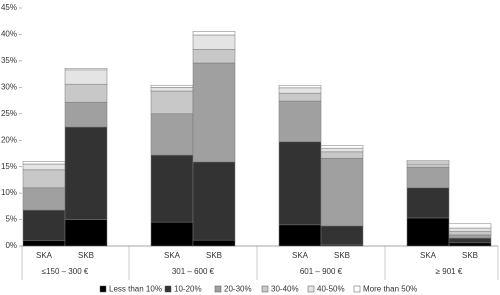 This screenshot has width=500, height=295. What do you see at coordinates (390, 289) in the screenshot?
I see `legend-label: More than 50%` at bounding box center [390, 289].